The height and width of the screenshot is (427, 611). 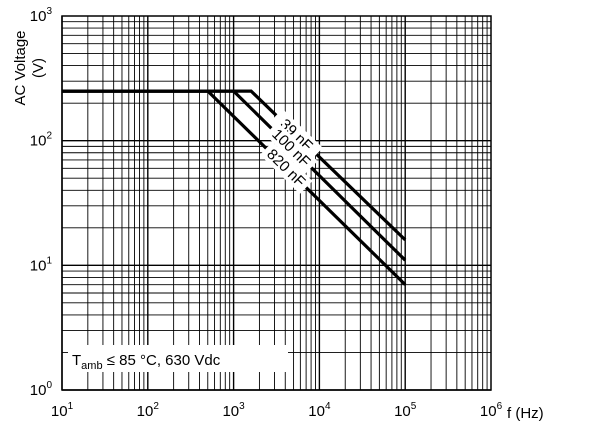 What do you see at coordinates (41, 389) in the screenshot?
I see `y-tick-label: 10⁰` at bounding box center [41, 389].